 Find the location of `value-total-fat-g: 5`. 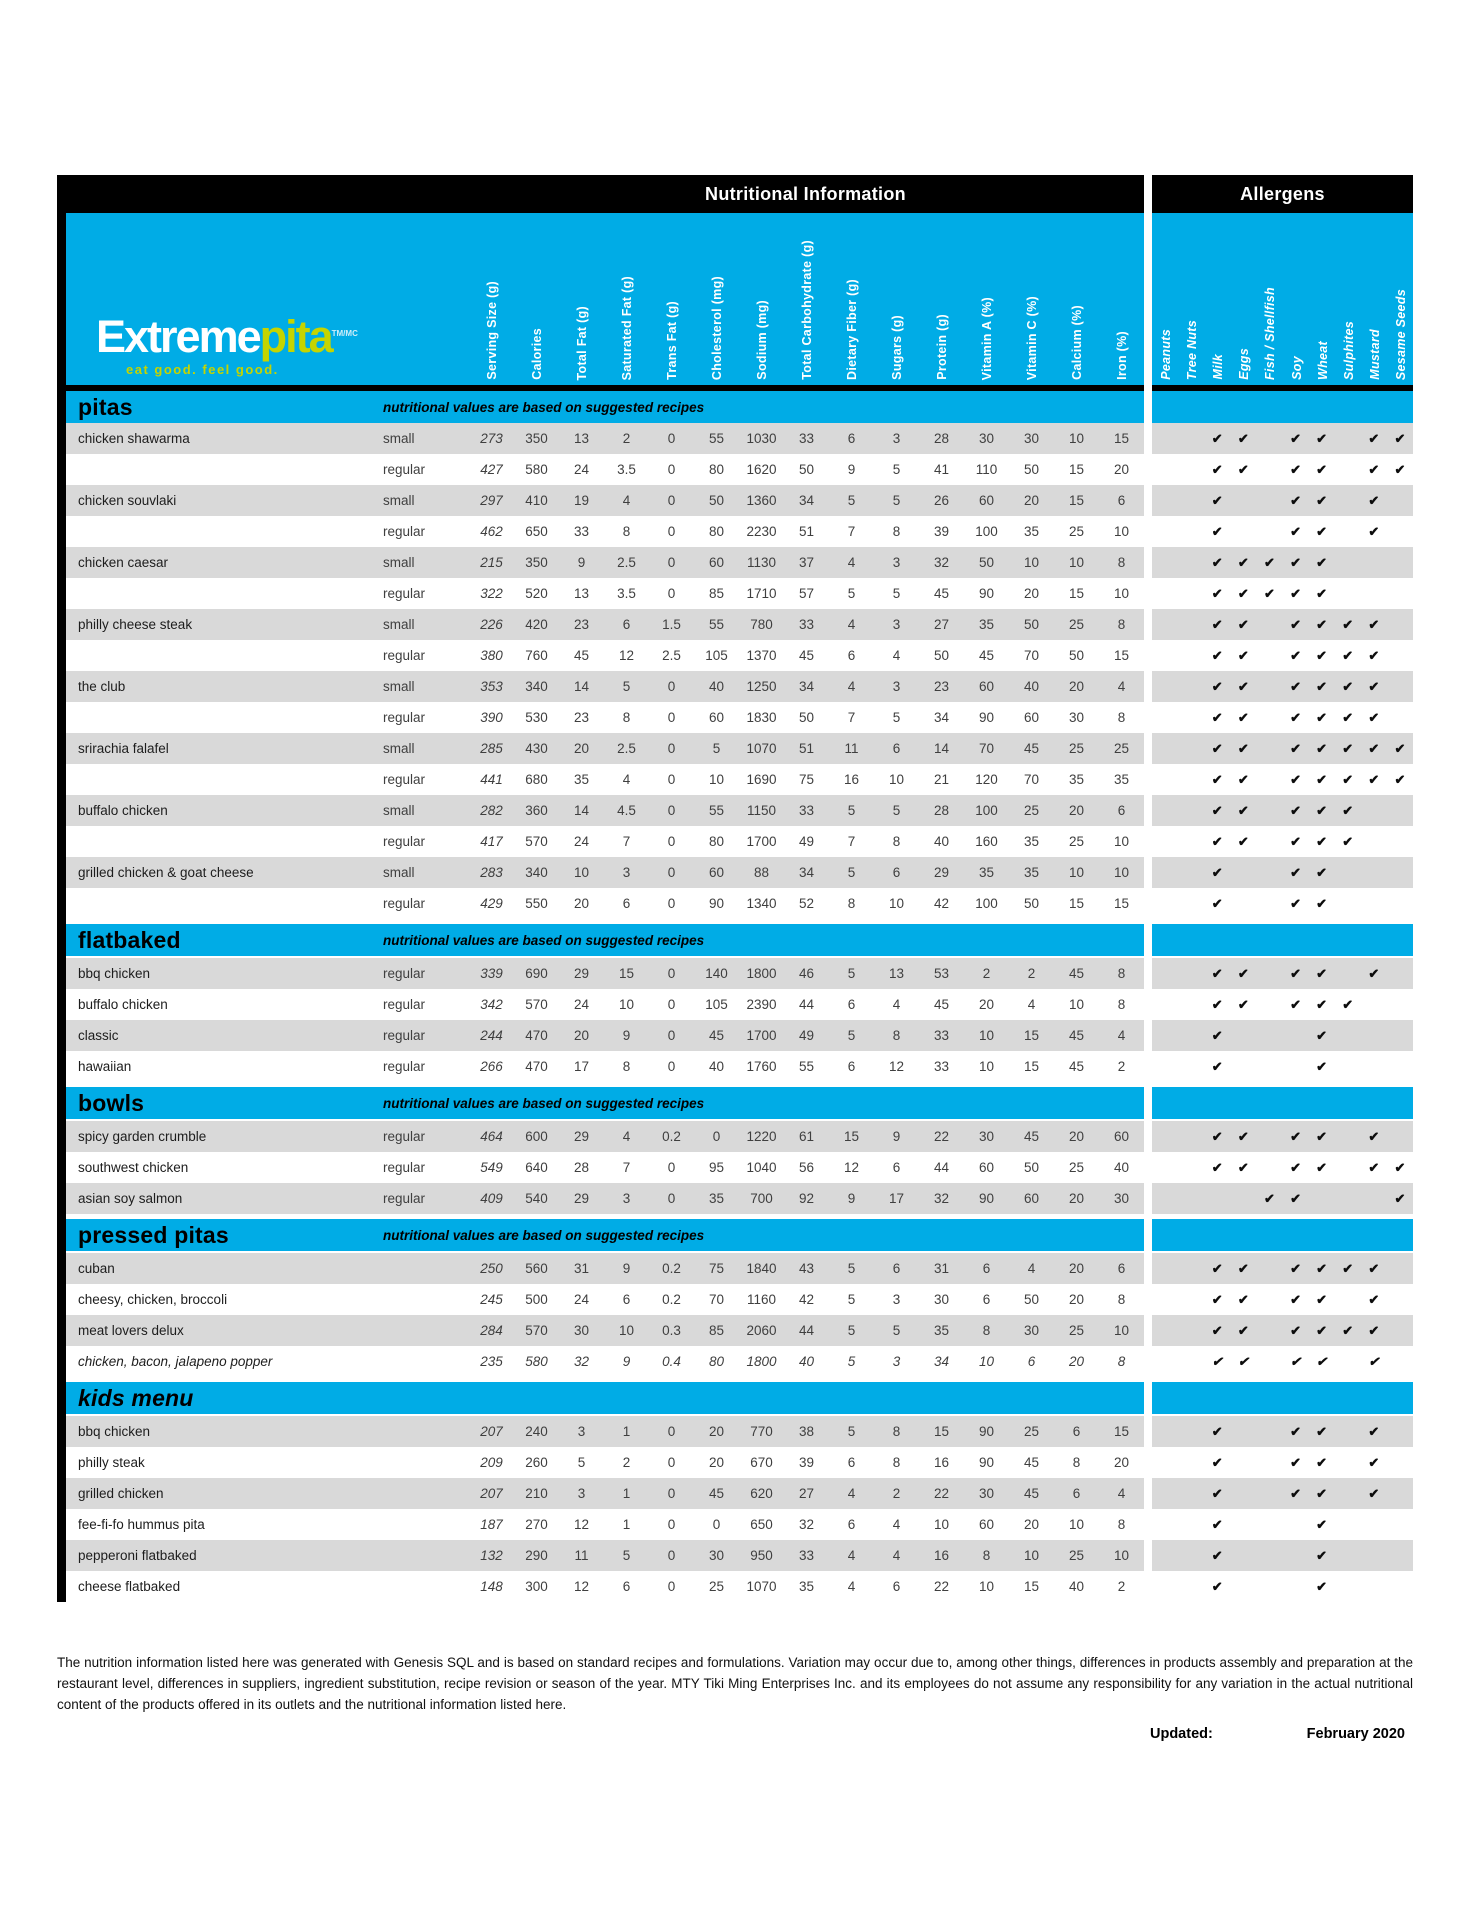

value-total-fat-g: 5 is located at coordinates (581, 1462).